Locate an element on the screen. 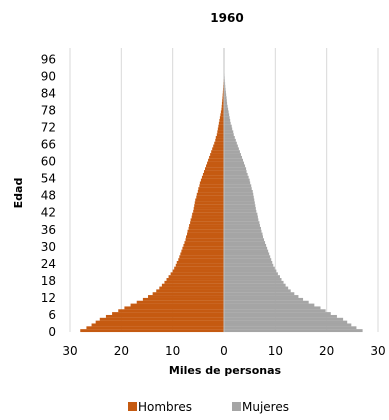  y-axis-title: Edad is located at coordinates (18, 193).